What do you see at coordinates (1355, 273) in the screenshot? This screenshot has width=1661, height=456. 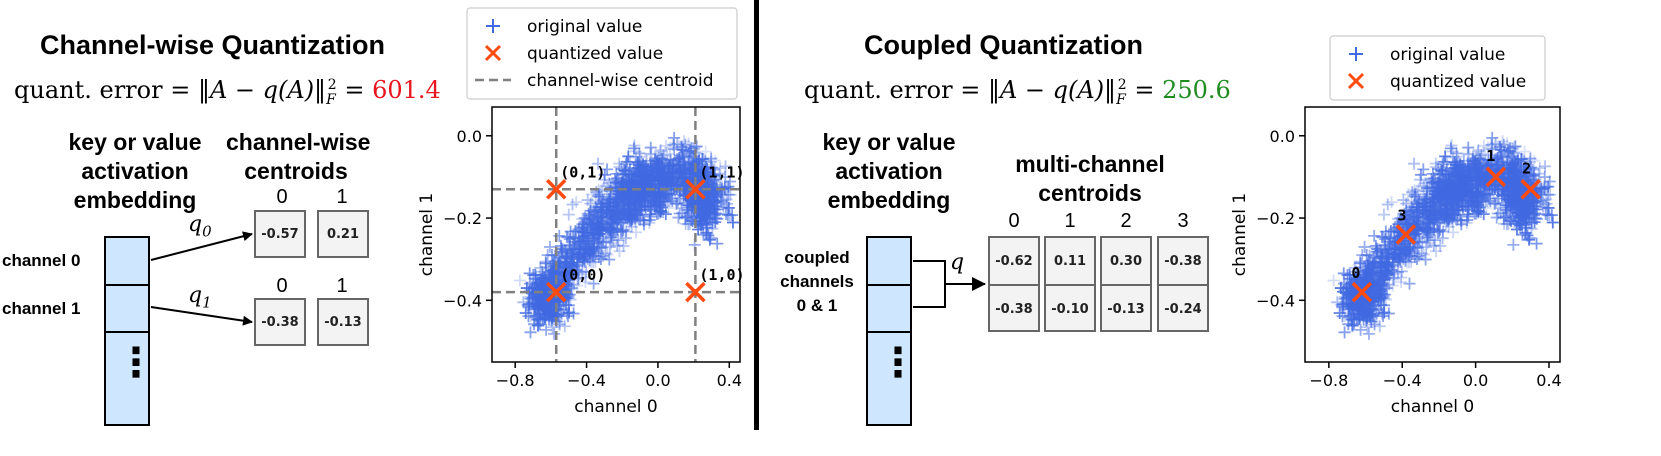 I see `quantized-point-label: 0` at bounding box center [1355, 273].